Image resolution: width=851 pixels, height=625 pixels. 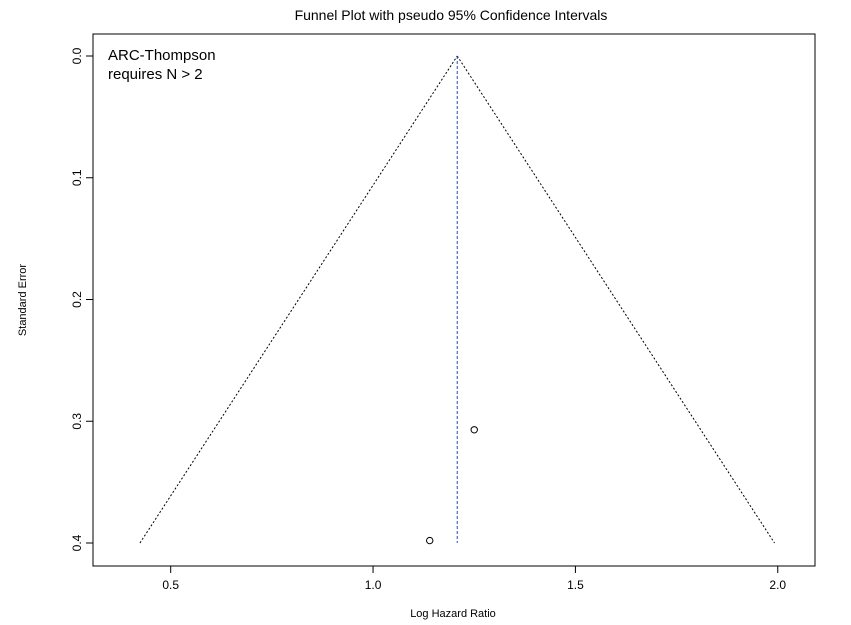 What do you see at coordinates (474, 579) in the screenshot?
I see `x-axis: 0.5 1.0 1.5 2.0` at bounding box center [474, 579].